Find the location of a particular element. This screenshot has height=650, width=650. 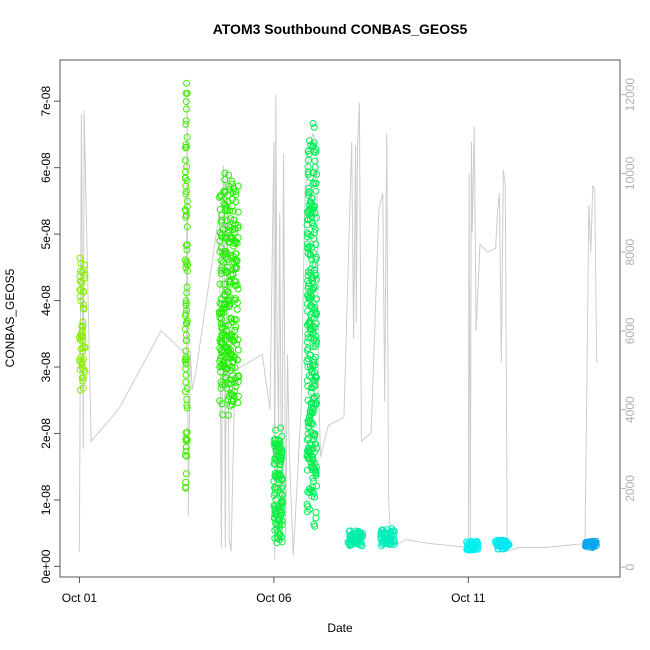

y-tick-label: 6e-08 is located at coordinates (46, 167).